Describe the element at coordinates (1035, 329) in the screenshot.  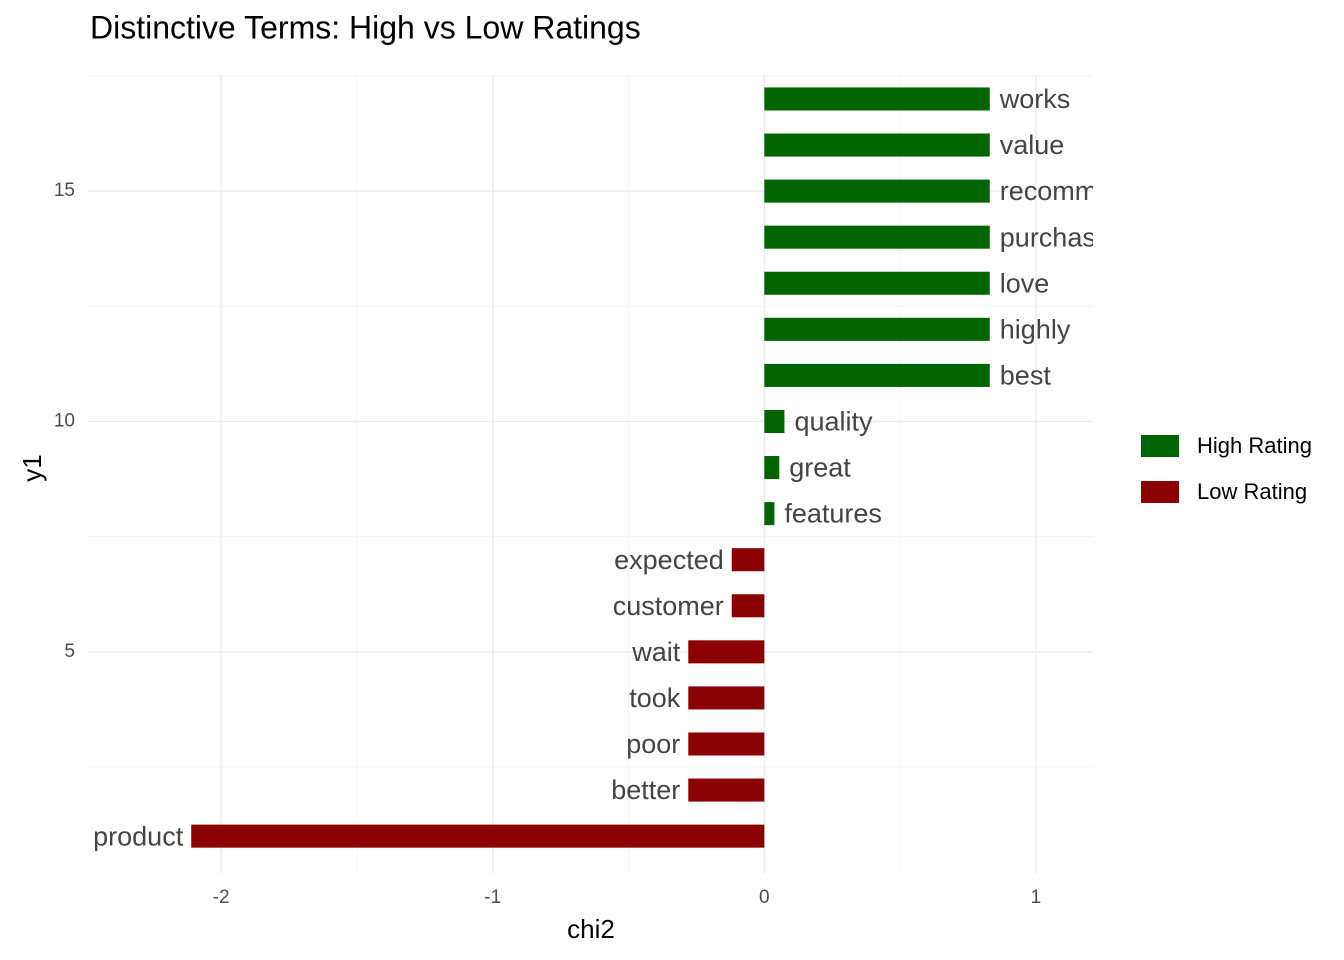
I see `bar-label: highly` at that location.